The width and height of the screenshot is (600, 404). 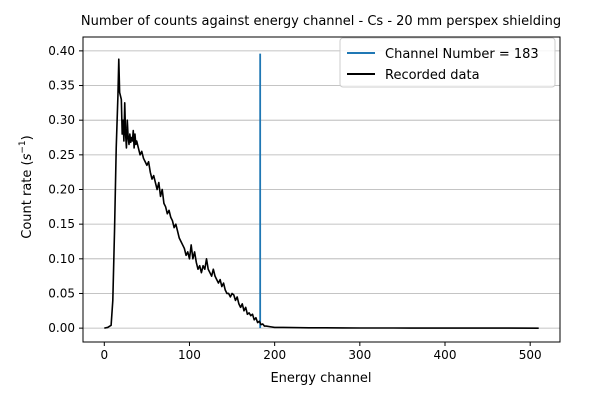 What do you see at coordinates (23, 146) in the screenshot?
I see `y-axis-label-exponent: −1` at bounding box center [23, 146].